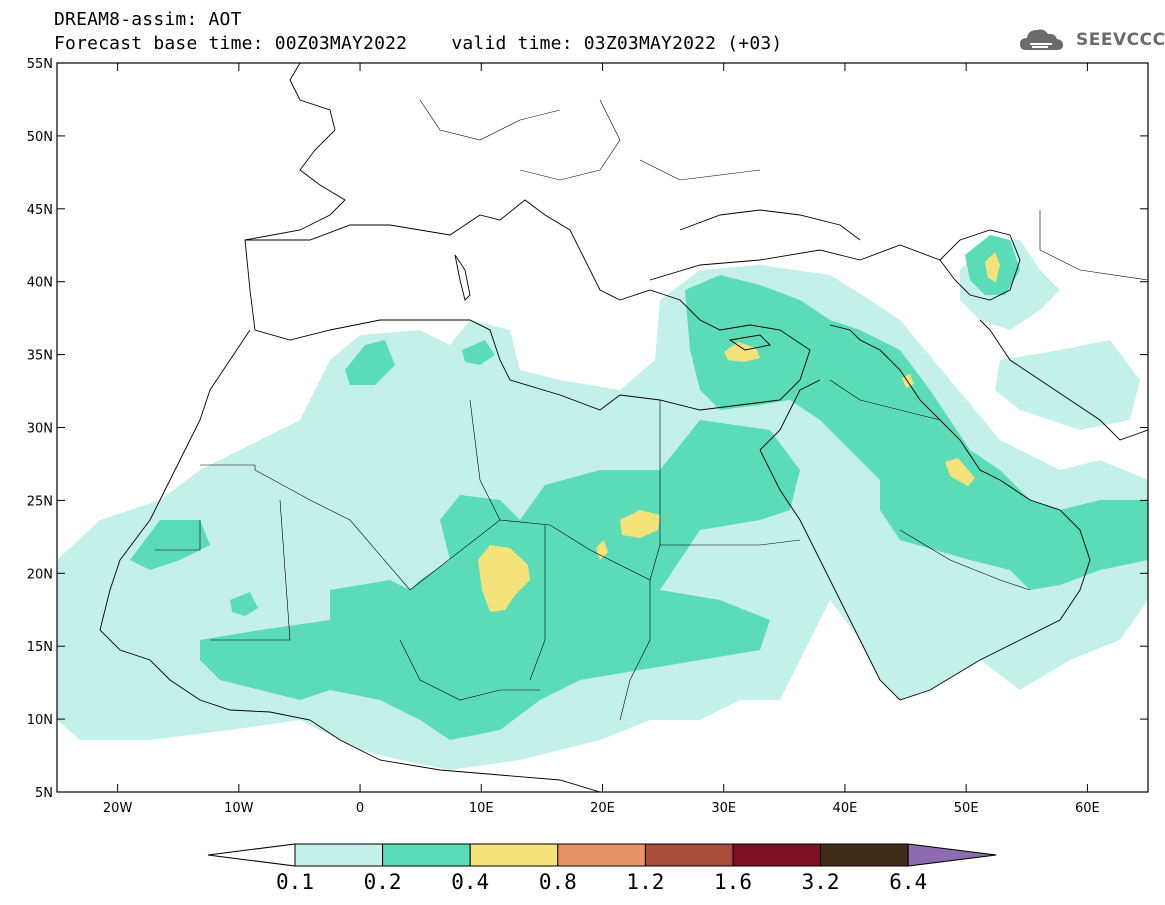 The width and height of the screenshot is (1165, 905). What do you see at coordinates (952, 855) in the screenshot?
I see `colorbar-over-arrow` at bounding box center [952, 855].